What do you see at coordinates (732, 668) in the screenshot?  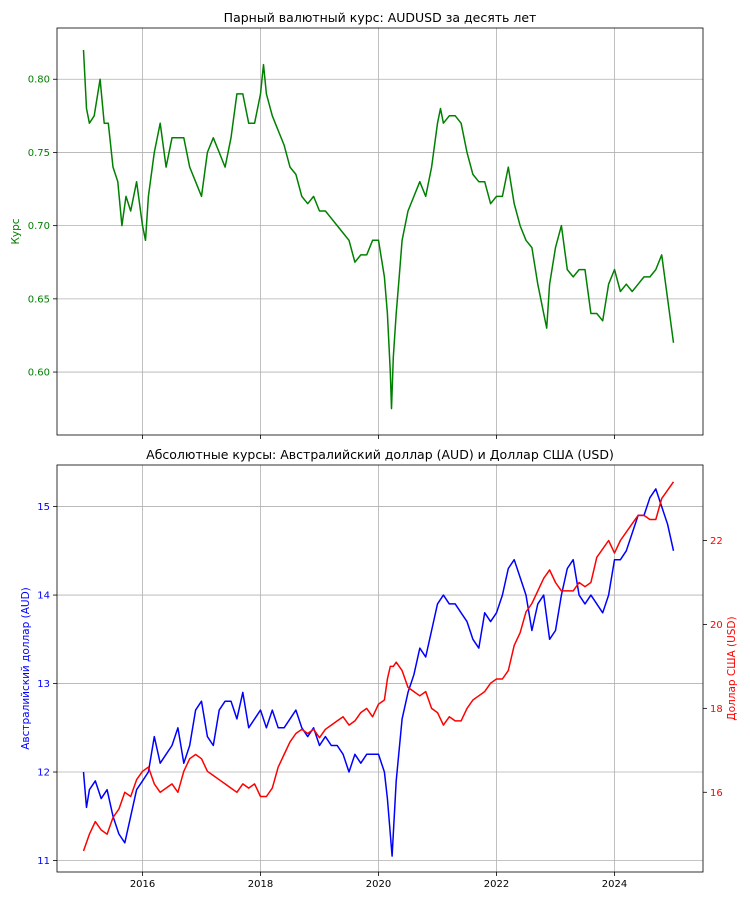 I see `y-axis-label-right: Доллар США (USD)` at bounding box center [732, 668].